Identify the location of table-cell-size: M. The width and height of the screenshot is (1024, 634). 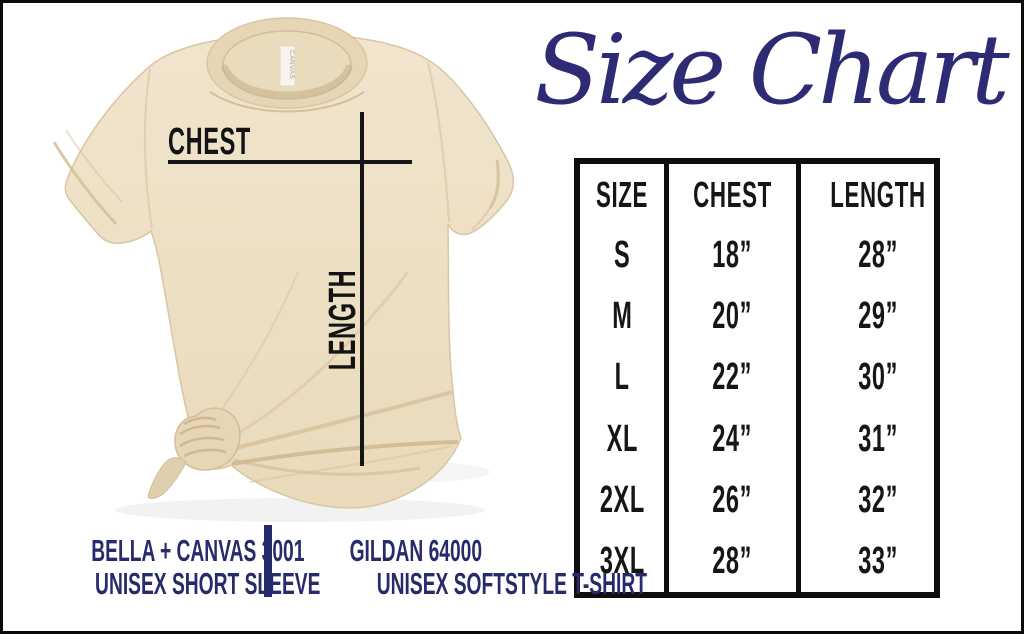
(622, 316).